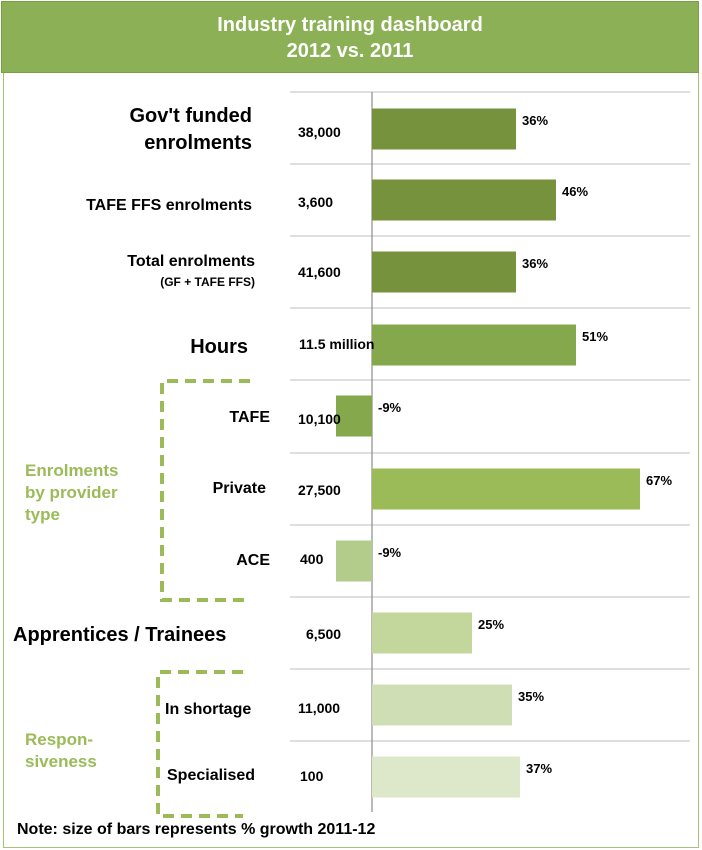 This screenshot has width=702, height=850. I want to click on row-label-private: Private, so click(239, 488).